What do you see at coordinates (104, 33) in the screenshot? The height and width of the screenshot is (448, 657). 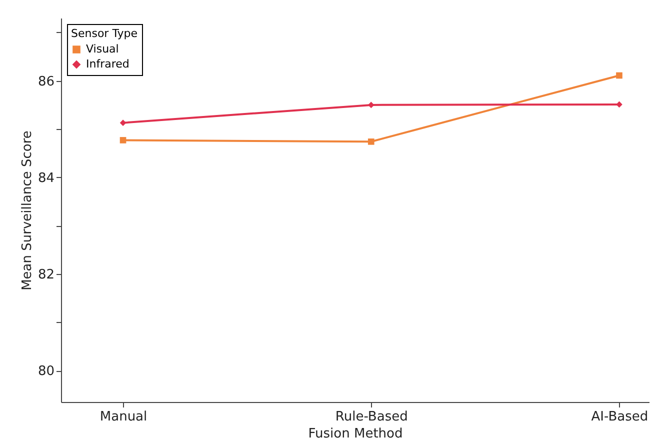 I see `legend-title: Sensor Type` at bounding box center [104, 33].